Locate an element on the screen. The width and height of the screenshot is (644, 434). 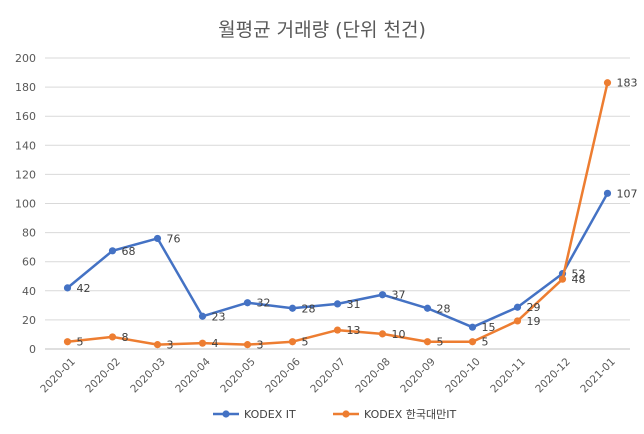
series-1-data-label-2021-01: 107 is located at coordinates (627, 193).